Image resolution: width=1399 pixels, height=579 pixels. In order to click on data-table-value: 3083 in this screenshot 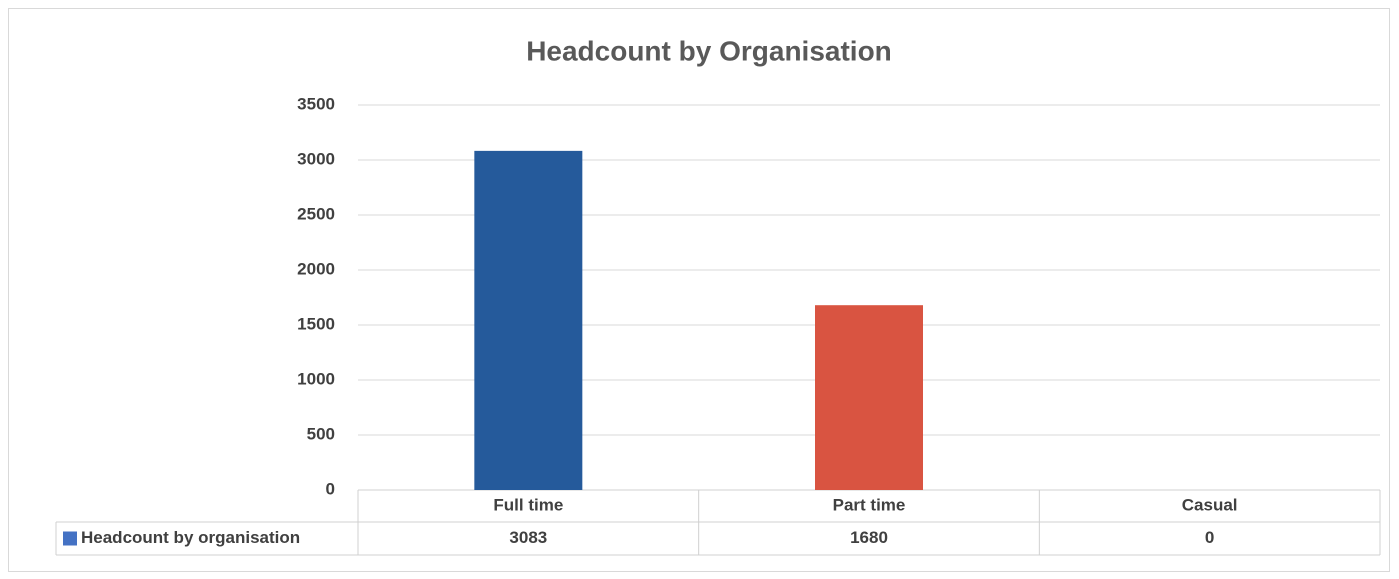, I will do `click(528, 537)`.